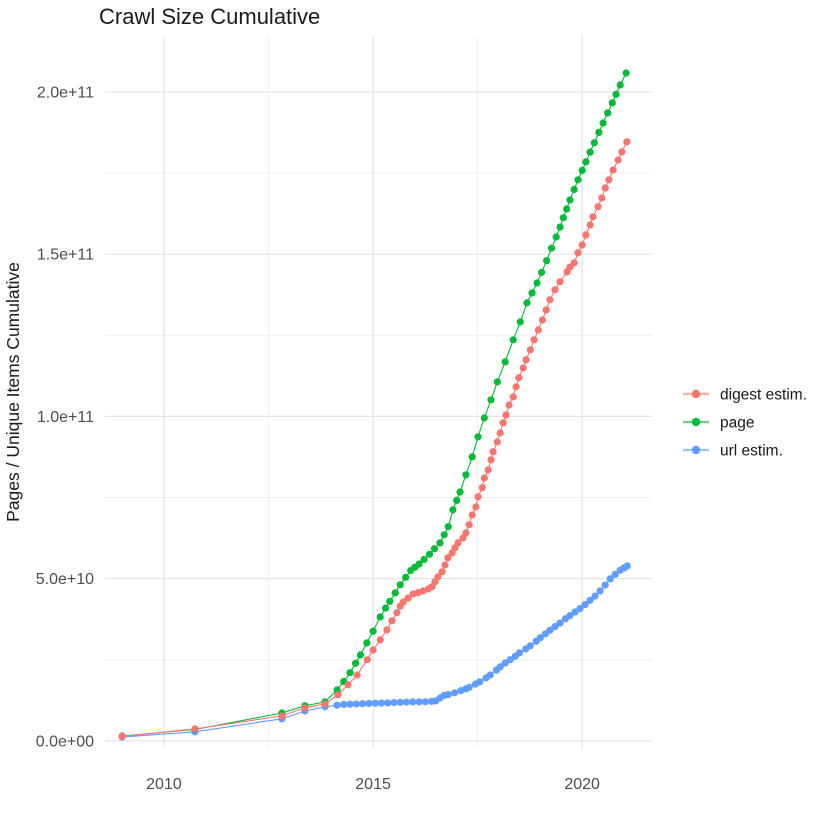 The height and width of the screenshot is (832, 826). What do you see at coordinates (65, 579) in the screenshot?
I see `y-tick-label: 5.0e+10` at bounding box center [65, 579].